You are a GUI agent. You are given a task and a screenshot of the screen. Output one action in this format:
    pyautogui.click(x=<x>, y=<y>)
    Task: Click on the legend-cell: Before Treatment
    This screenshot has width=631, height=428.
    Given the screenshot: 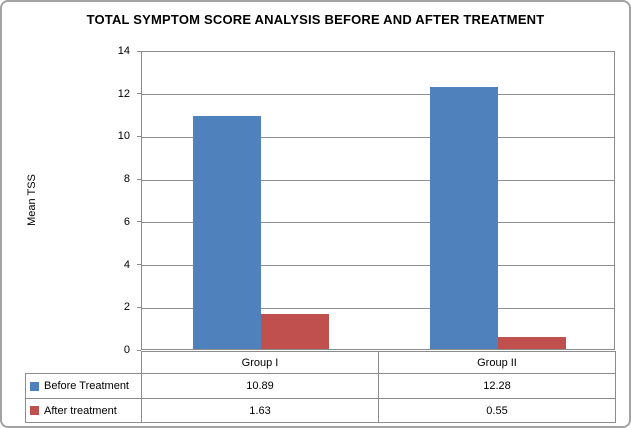 What is the action you would take?
    pyautogui.click(x=83, y=386)
    